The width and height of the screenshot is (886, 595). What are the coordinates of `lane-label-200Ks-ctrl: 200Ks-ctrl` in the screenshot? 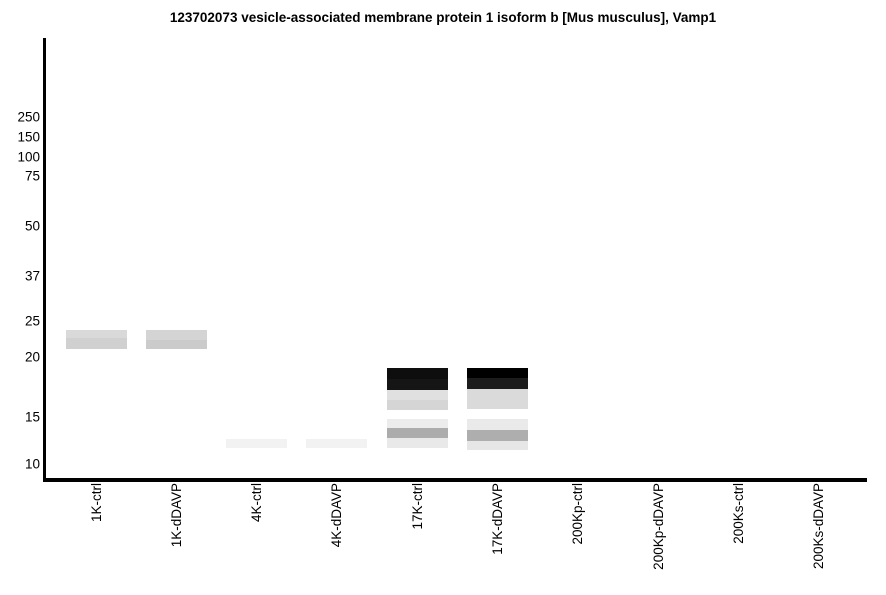 It's located at (738, 513).